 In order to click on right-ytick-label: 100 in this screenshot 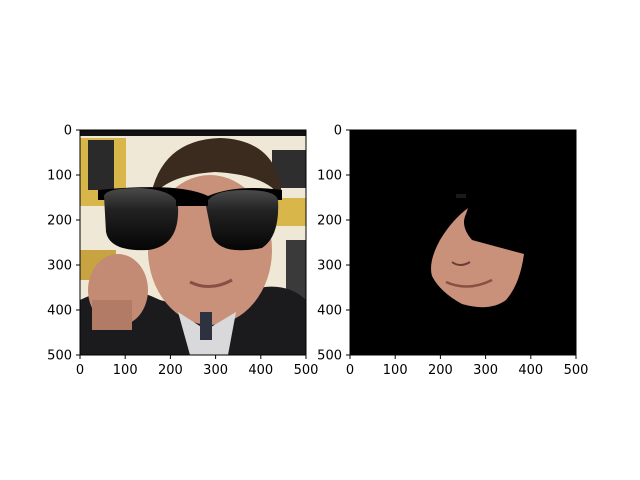, I will do `click(329, 176)`.